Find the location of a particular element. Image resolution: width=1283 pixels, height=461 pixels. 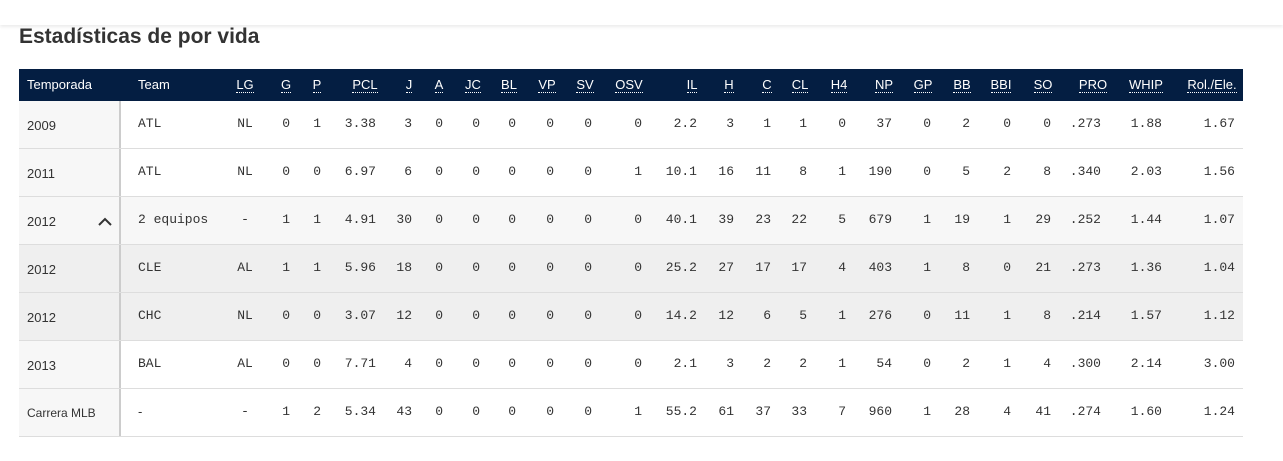

column-header: A is located at coordinates (439, 85).